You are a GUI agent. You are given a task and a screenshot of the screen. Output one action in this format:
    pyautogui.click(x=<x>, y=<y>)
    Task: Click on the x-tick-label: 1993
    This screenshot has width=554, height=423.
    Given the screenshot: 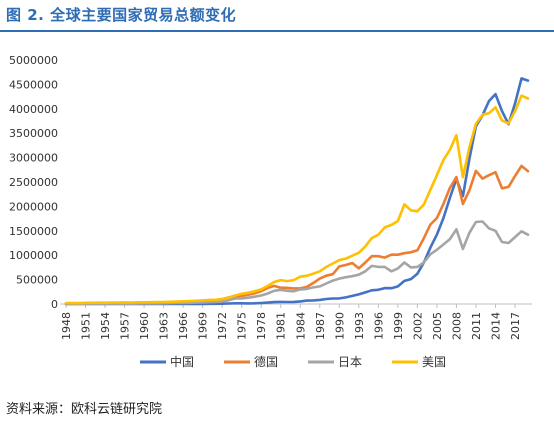 What is the action you would take?
    pyautogui.click(x=359, y=326)
    